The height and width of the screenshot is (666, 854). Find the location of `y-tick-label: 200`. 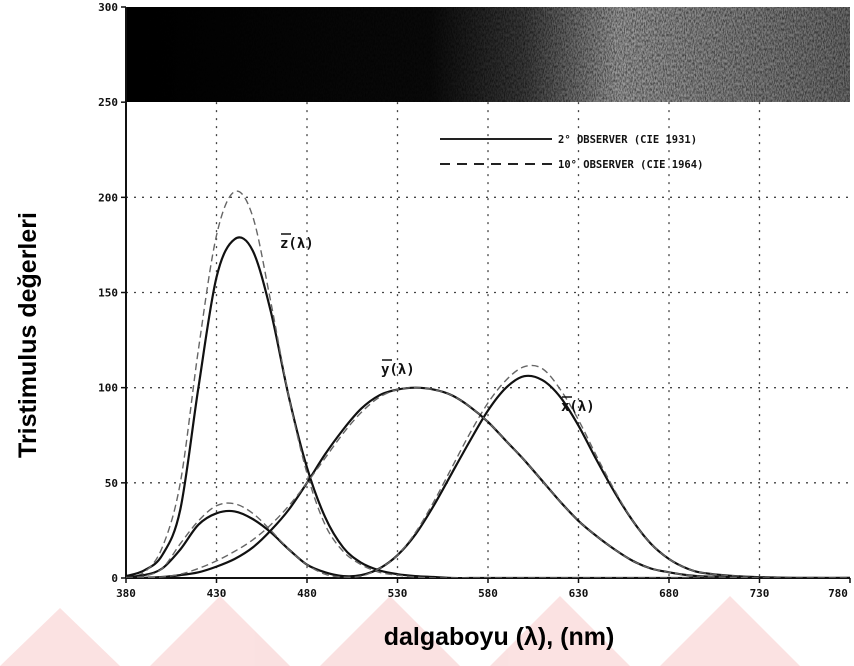

y-tick-label: 200 is located at coordinates (108, 197).